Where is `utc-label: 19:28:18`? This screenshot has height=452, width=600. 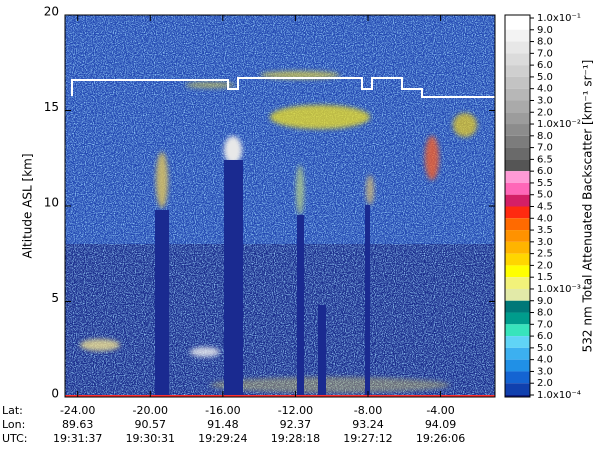 utc-label: 19:28:18 is located at coordinates (295, 438).